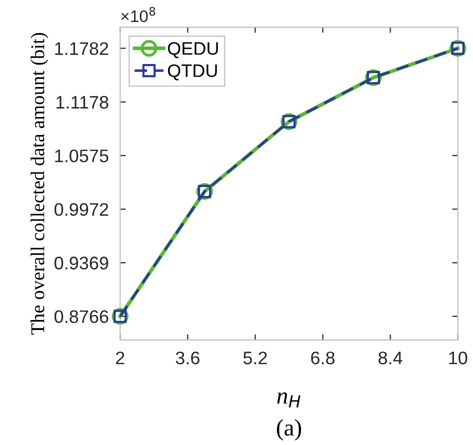 The image size is (473, 445). Describe the element at coordinates (188, 358) in the screenshot. I see `x-tick-label: 3.6` at that location.